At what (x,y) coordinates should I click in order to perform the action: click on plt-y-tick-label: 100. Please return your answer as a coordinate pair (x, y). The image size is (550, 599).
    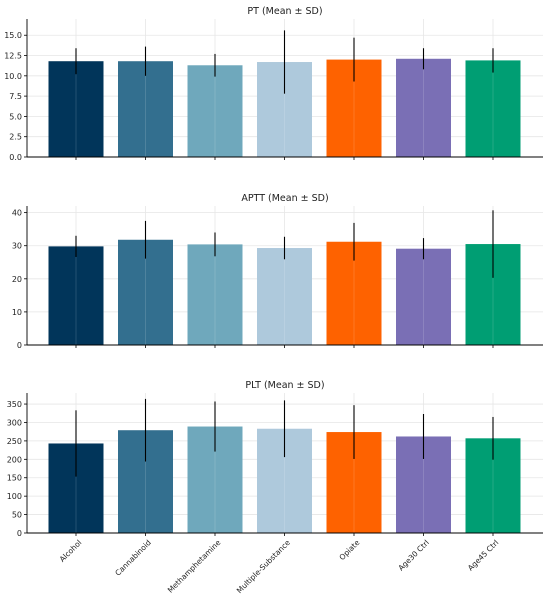
    Looking at the image, I should click on (14, 496).